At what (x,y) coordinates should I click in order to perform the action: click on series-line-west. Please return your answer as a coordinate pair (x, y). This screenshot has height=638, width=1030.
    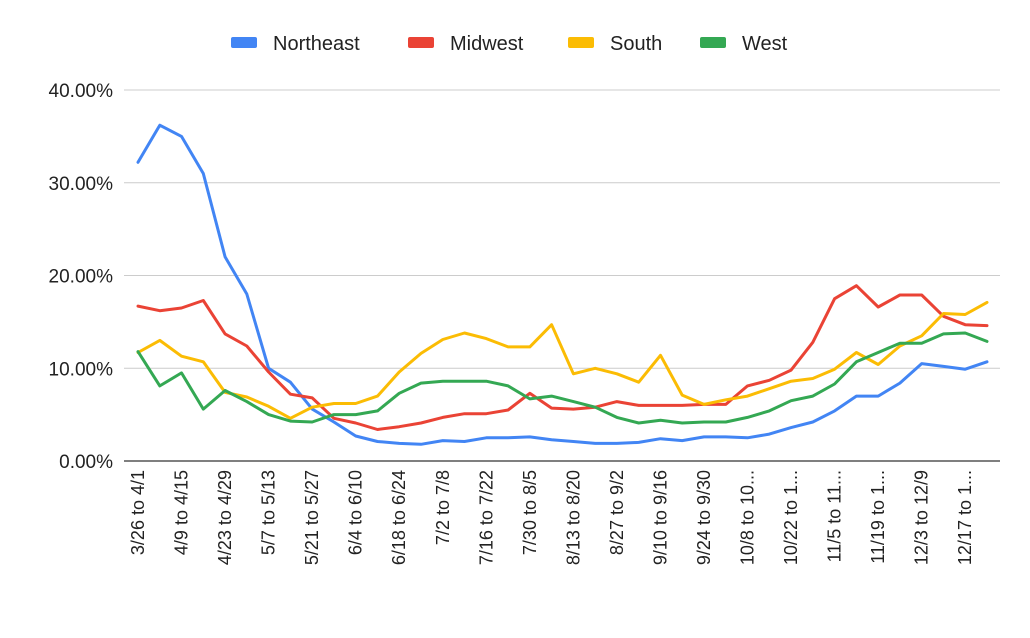
    Looking at the image, I should click on (562, 378).